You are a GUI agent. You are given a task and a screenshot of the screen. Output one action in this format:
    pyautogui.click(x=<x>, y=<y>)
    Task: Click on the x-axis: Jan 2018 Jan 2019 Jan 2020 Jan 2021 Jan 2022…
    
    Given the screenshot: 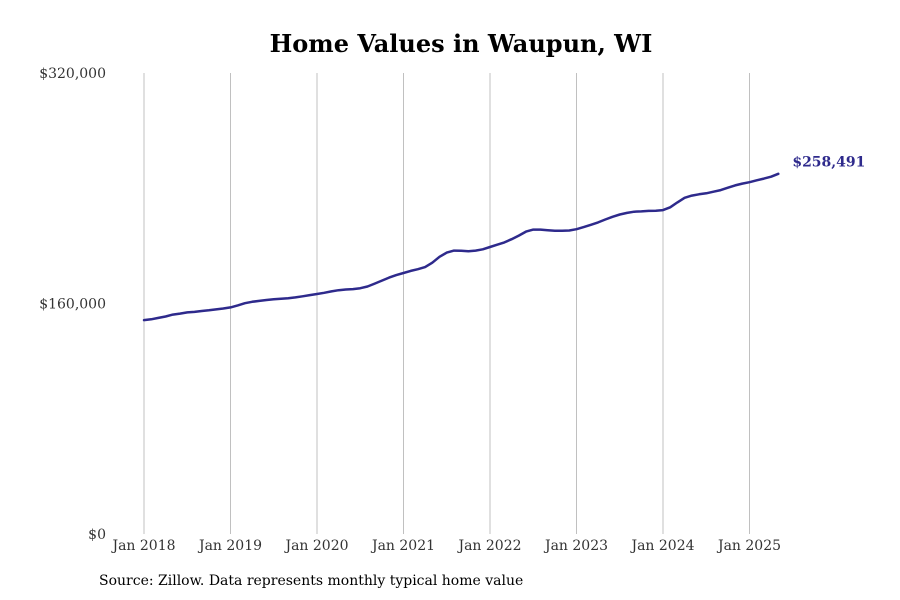 What is the action you would take?
    pyautogui.click(x=445, y=546)
    